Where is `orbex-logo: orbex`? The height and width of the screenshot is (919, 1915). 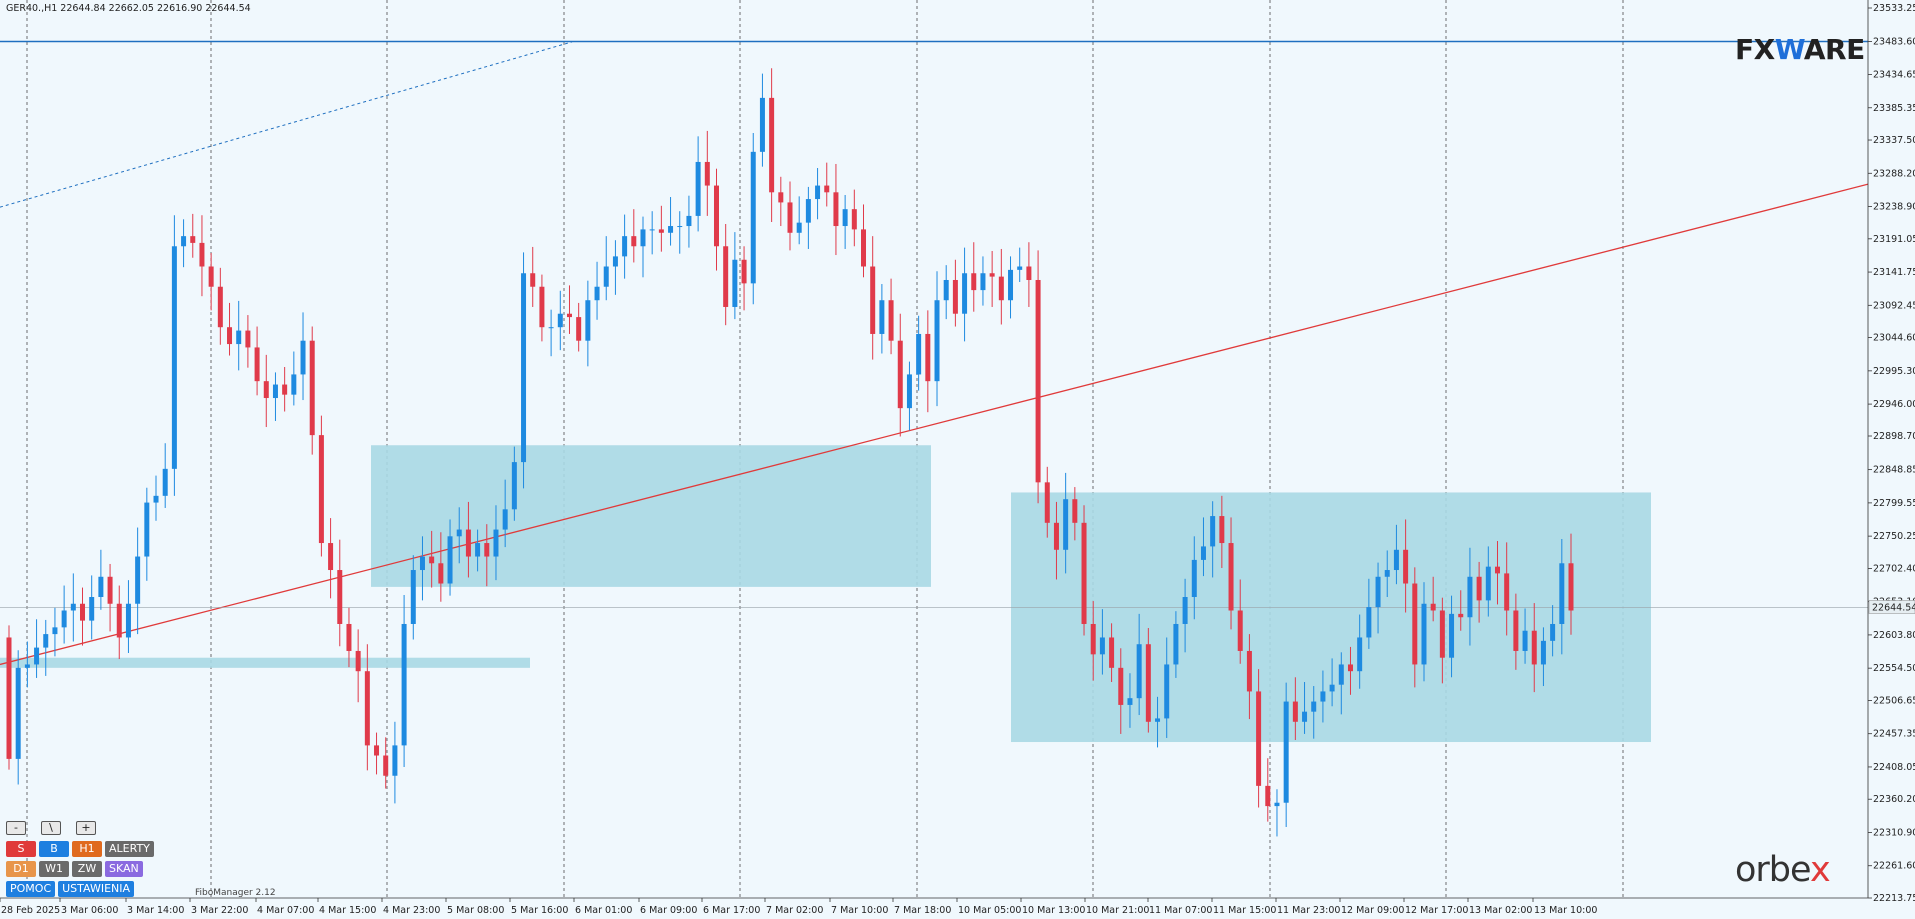
orbex-logo: orbex is located at coordinates (1783, 870).